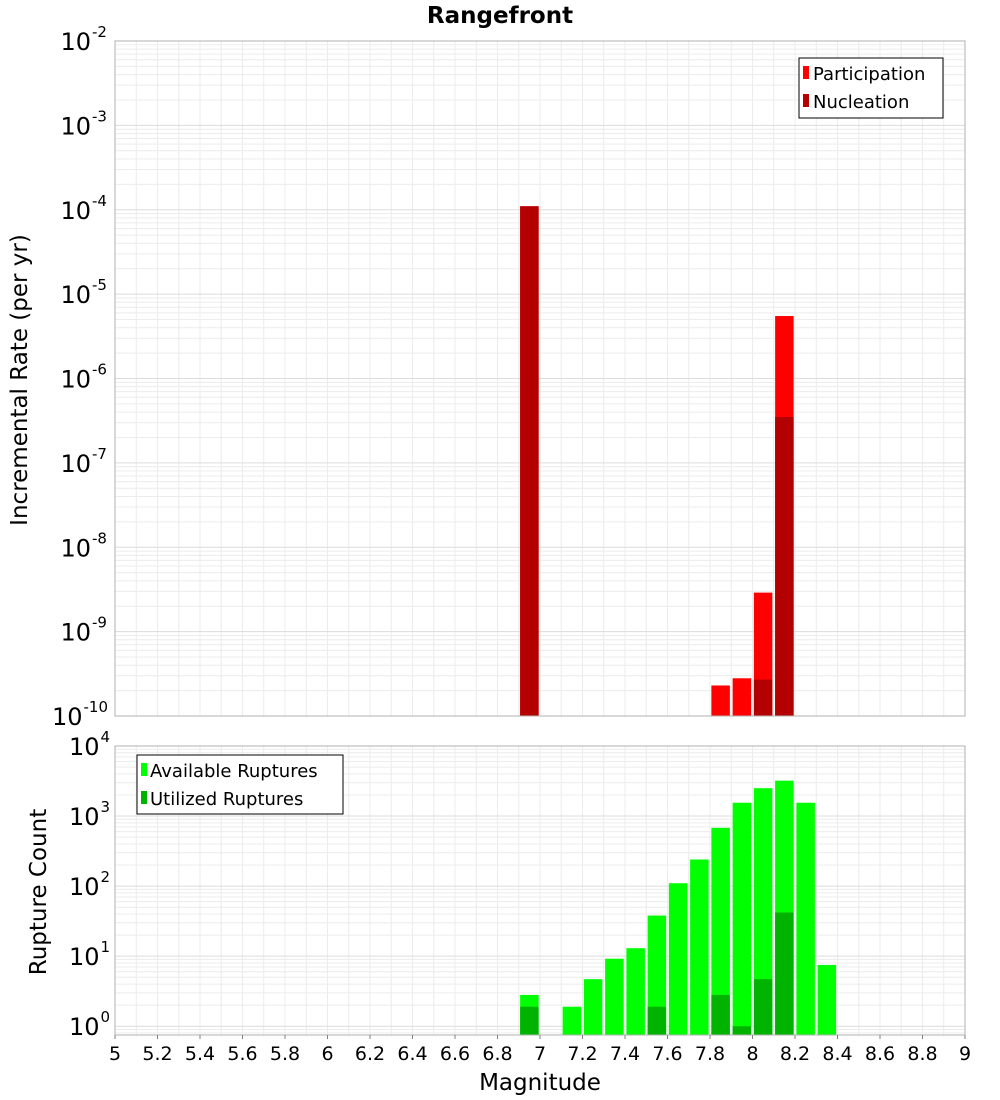  I want to click on tick-exponent: -10, so click(96, 707).